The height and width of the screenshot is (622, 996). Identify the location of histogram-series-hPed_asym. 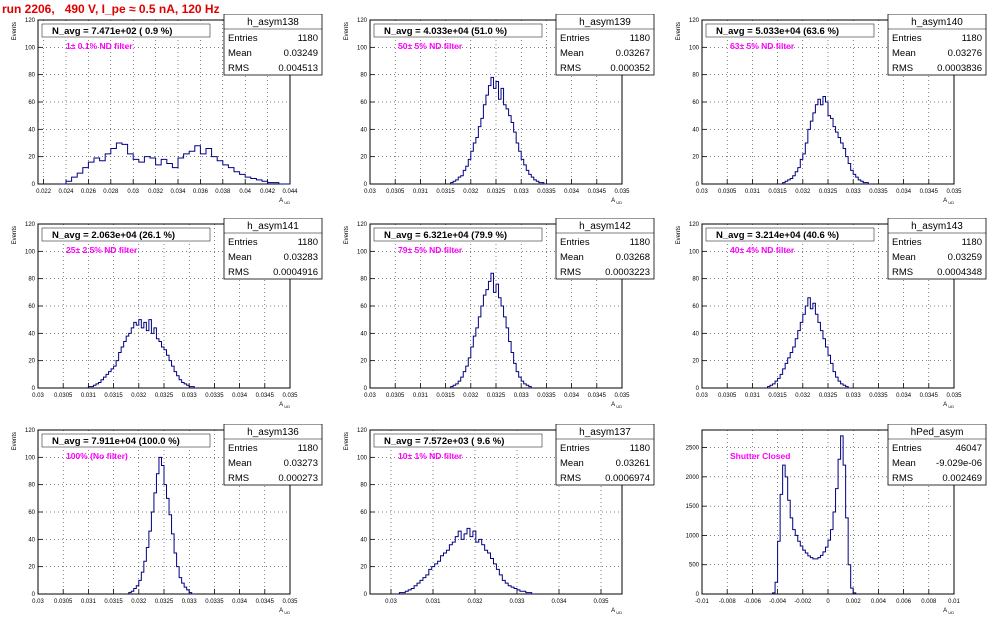
(814, 514).